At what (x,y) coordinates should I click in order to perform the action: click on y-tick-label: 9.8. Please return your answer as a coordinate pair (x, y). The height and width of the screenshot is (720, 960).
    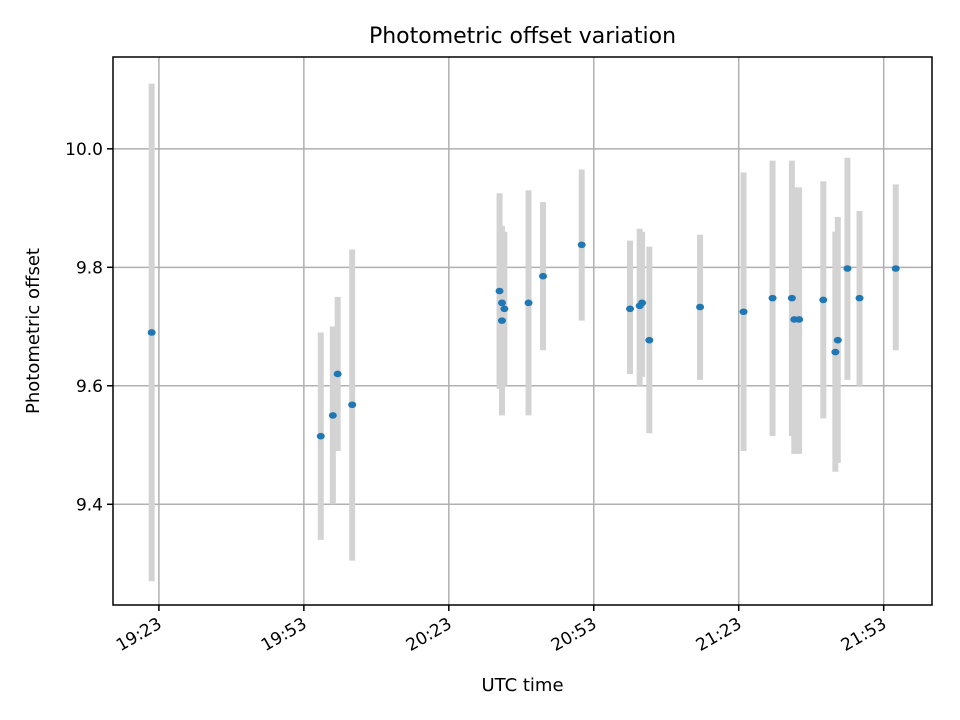
    Looking at the image, I should click on (89, 268).